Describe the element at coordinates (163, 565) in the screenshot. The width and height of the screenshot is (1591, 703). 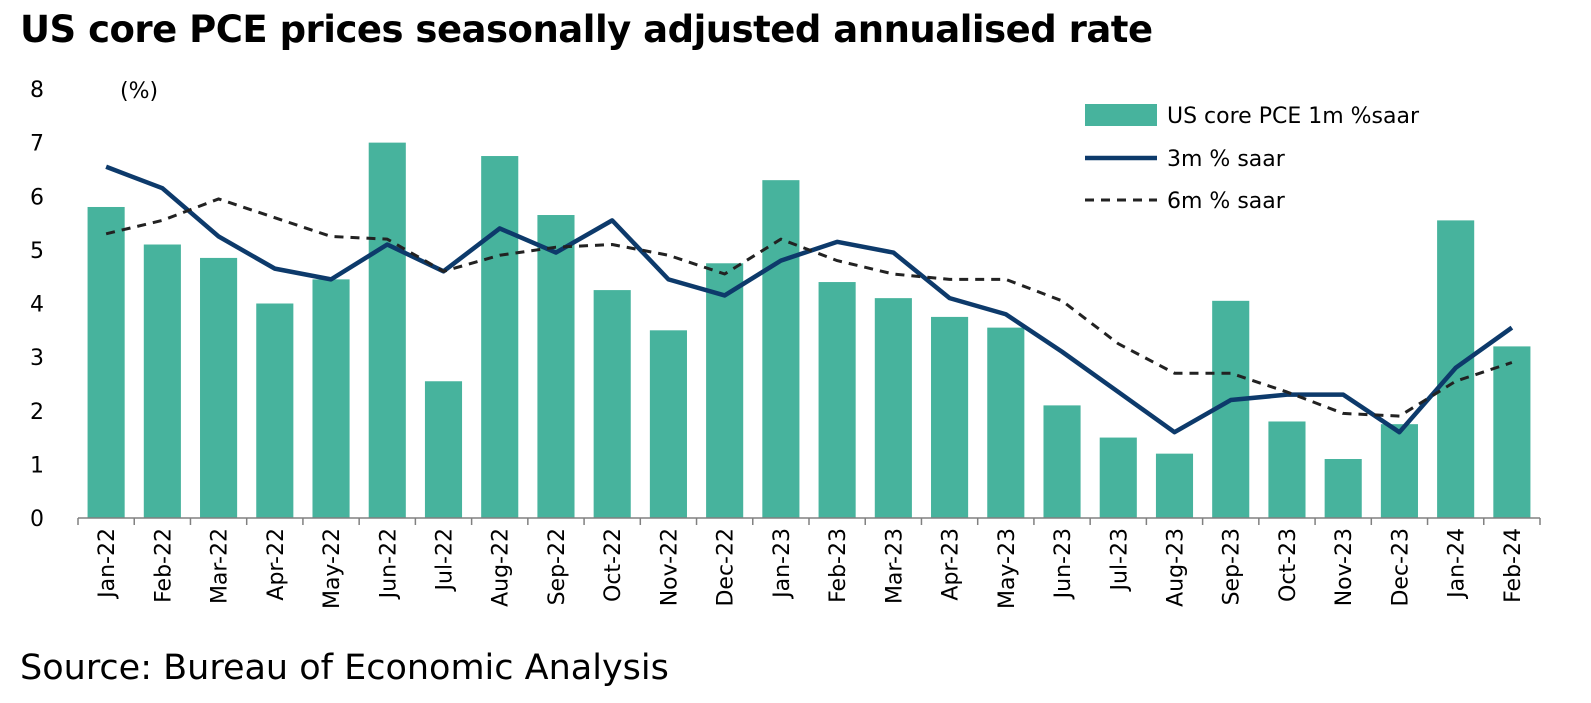
I see `x-tick-label-Feb-22: Feb-22` at that location.